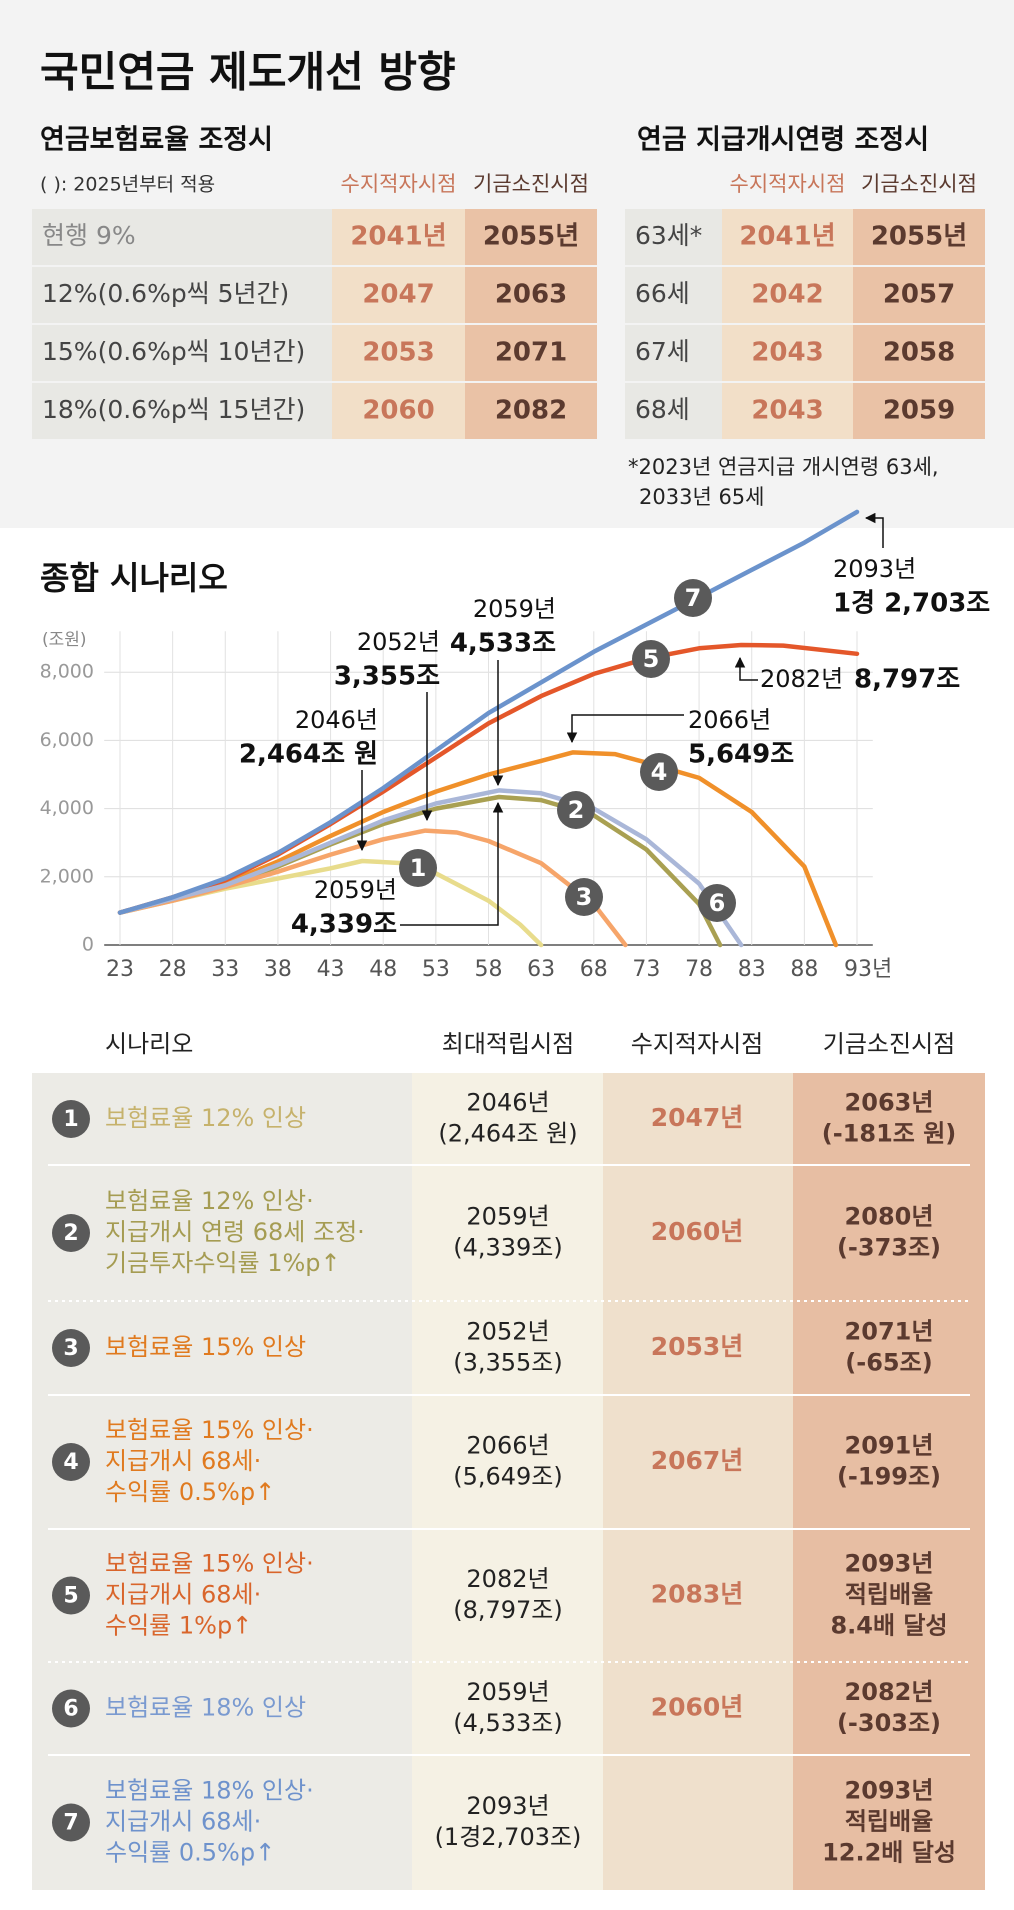 The image size is (1014, 1910). What do you see at coordinates (594, 969) in the screenshot?
I see `x-tick-label: 68` at bounding box center [594, 969].